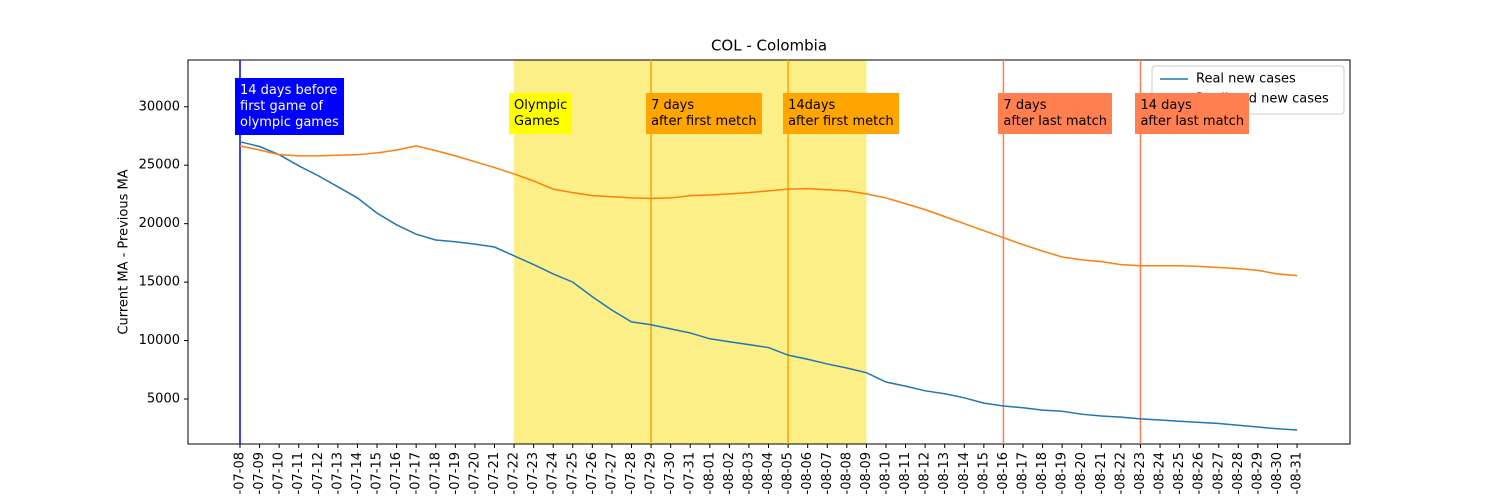 The height and width of the screenshot is (500, 1500). What do you see at coordinates (846, 473) in the screenshot?
I see `x-tick-label: -08-08` at bounding box center [846, 473].